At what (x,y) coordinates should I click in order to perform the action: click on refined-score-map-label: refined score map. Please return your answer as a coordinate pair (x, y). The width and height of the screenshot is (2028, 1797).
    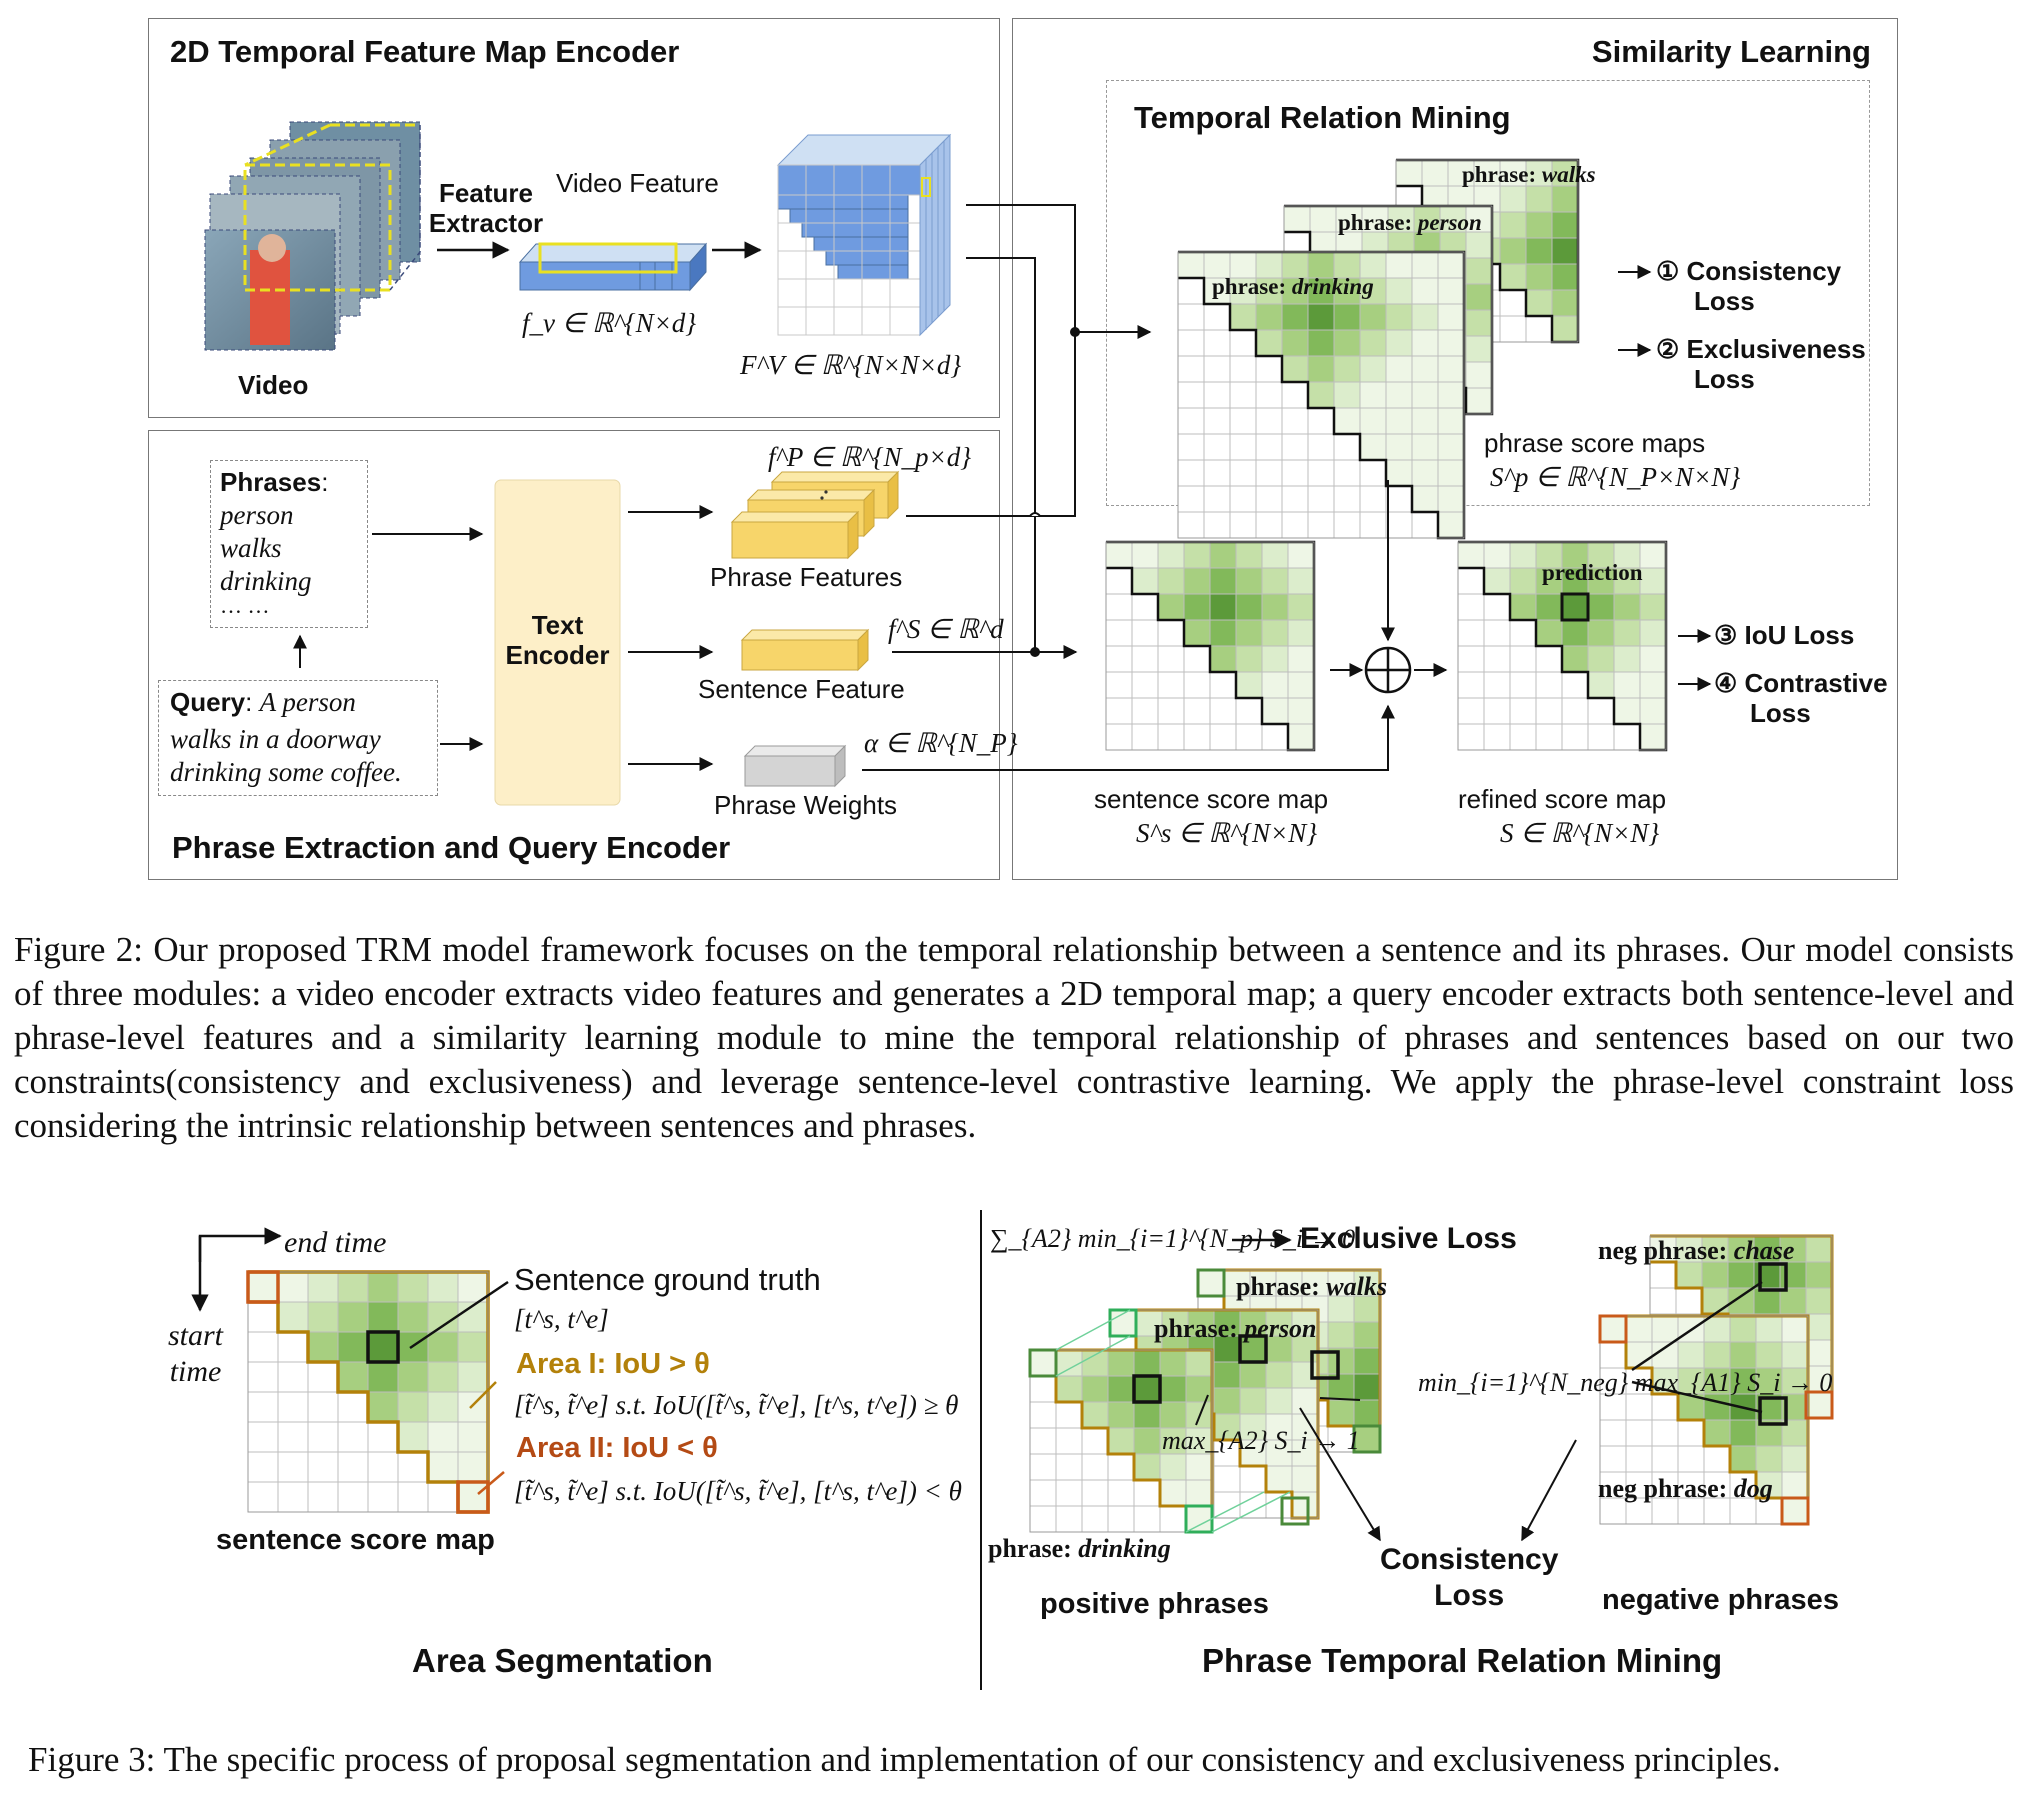
    Looking at the image, I should click on (1562, 799).